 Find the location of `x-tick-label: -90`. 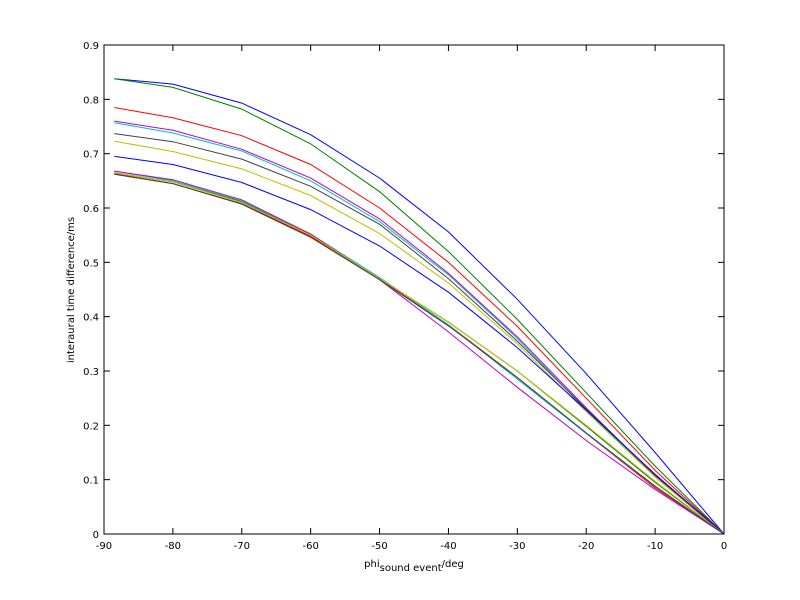

x-tick-label: -90 is located at coordinates (104, 546).